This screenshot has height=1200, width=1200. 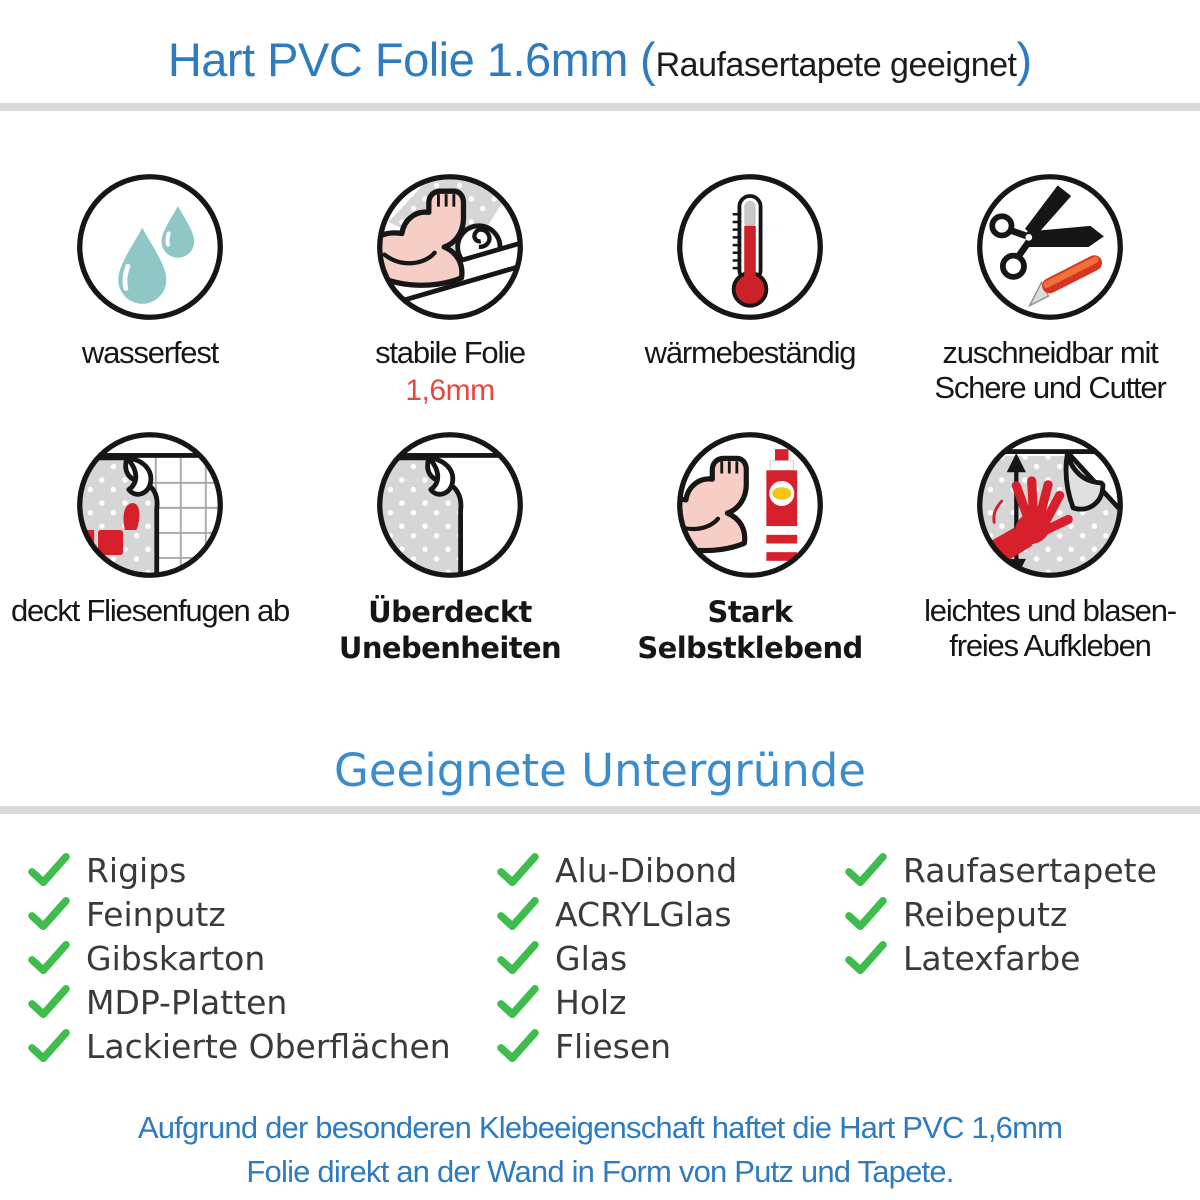 What do you see at coordinates (591, 958) in the screenshot?
I see `list-item-label: Glas` at bounding box center [591, 958].